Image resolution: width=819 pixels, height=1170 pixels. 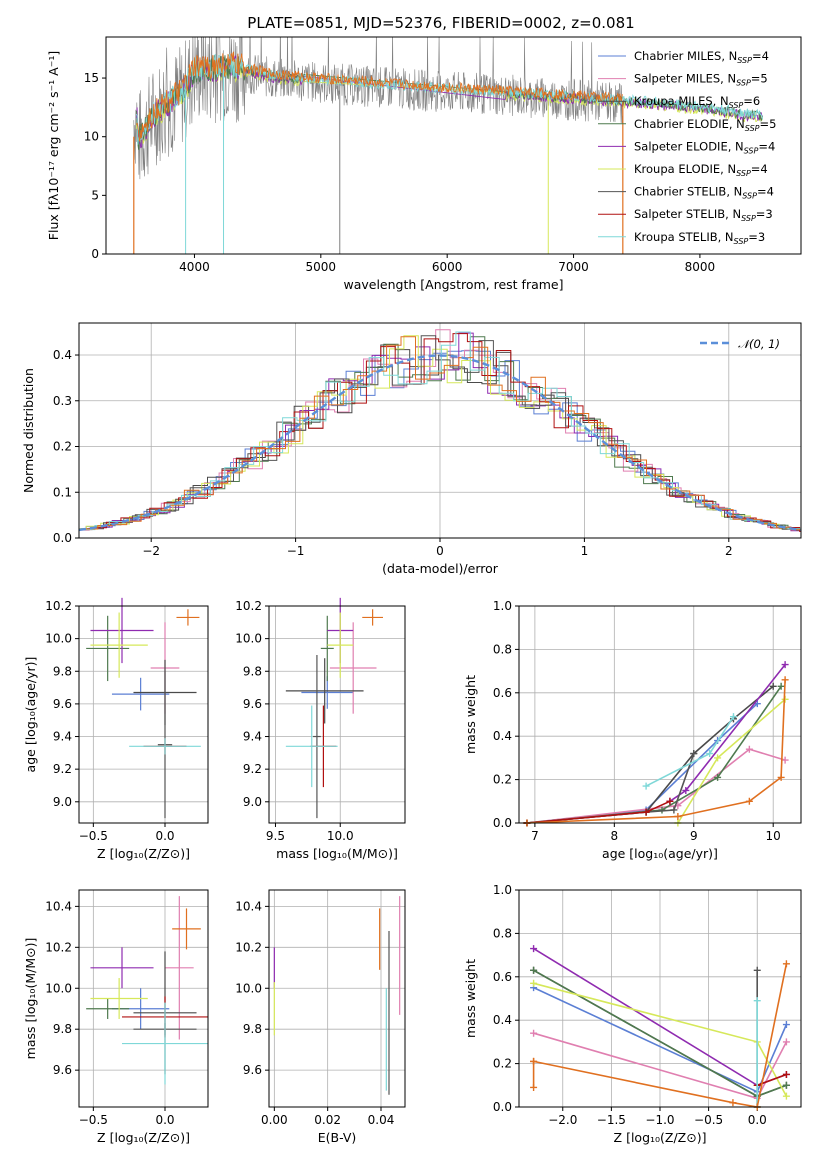 I want to click on x-axis-label: Z [log₁₀(Z/Z⊙)], so click(x=143, y=1137).